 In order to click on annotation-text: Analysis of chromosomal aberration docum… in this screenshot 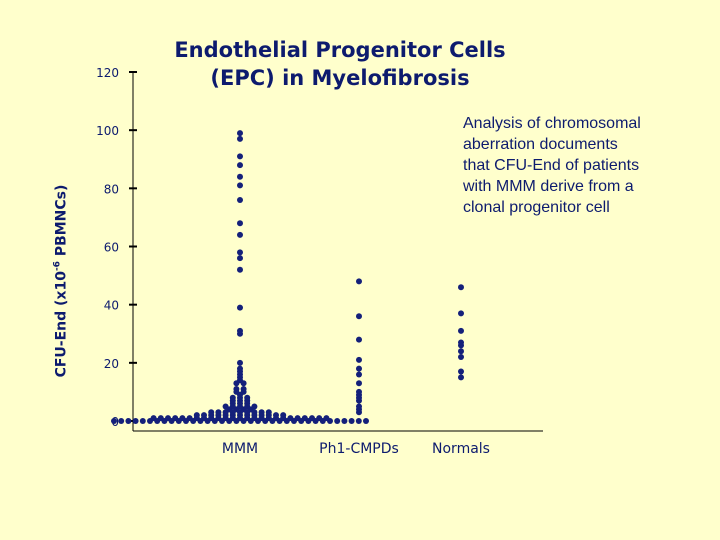, I will do `click(588, 165)`.